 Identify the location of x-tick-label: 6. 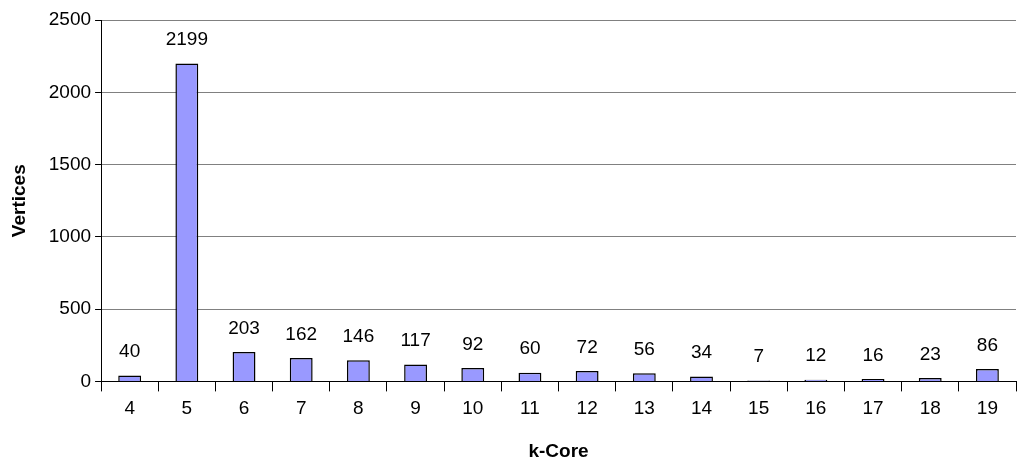
(244, 408).